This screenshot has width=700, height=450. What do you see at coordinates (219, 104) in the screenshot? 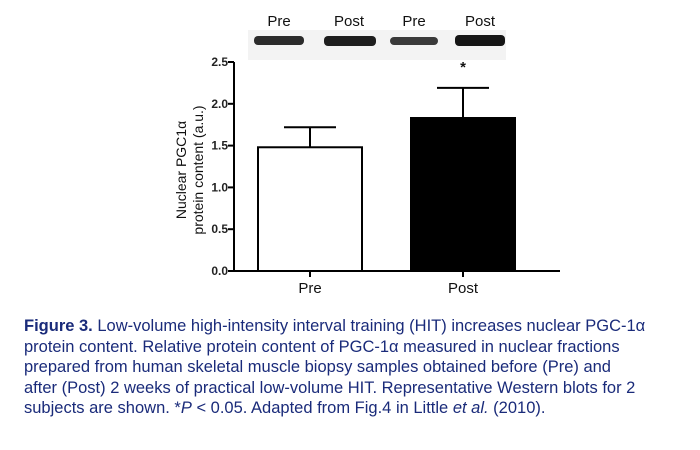
I see `y-tick-label: 2.0` at bounding box center [219, 104].